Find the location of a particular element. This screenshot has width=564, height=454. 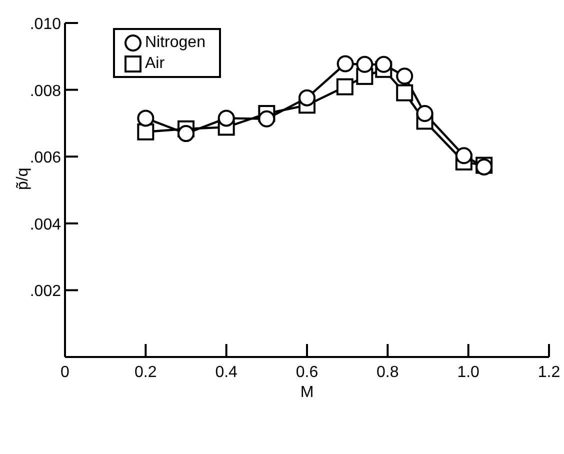

x-tick-label: 0.2 is located at coordinates (145, 372).